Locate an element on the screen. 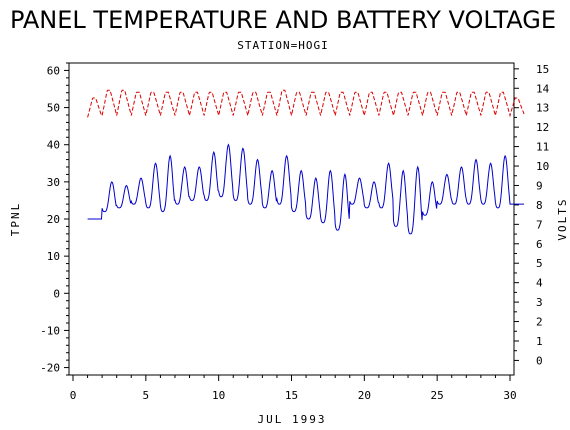  y-axis-left-label: TPNL is located at coordinates (15, 219).